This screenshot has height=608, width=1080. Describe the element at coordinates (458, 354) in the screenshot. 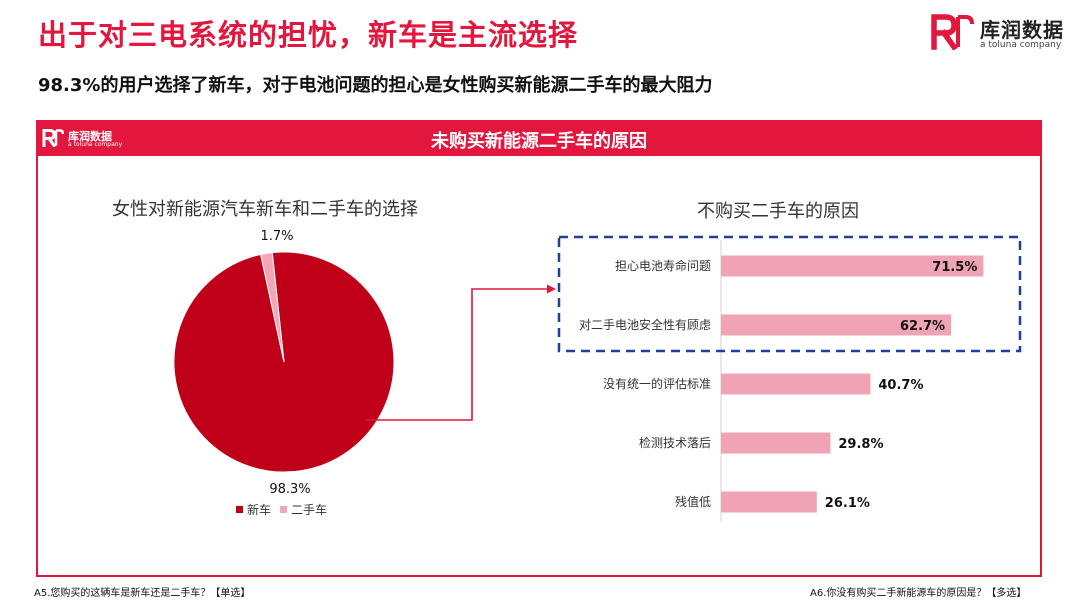

I see `callout-connector-arrow` at that location.